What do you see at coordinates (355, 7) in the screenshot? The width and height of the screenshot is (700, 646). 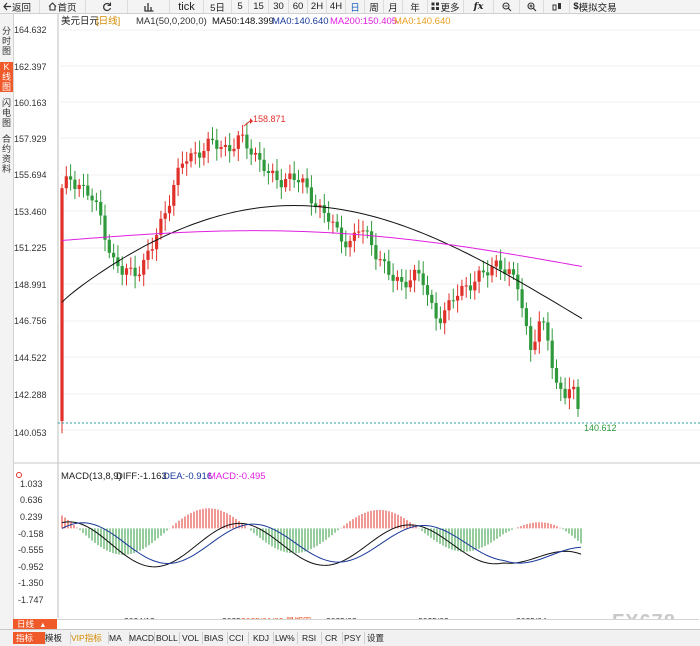 I see `period-day-button: 日` at bounding box center [355, 7].